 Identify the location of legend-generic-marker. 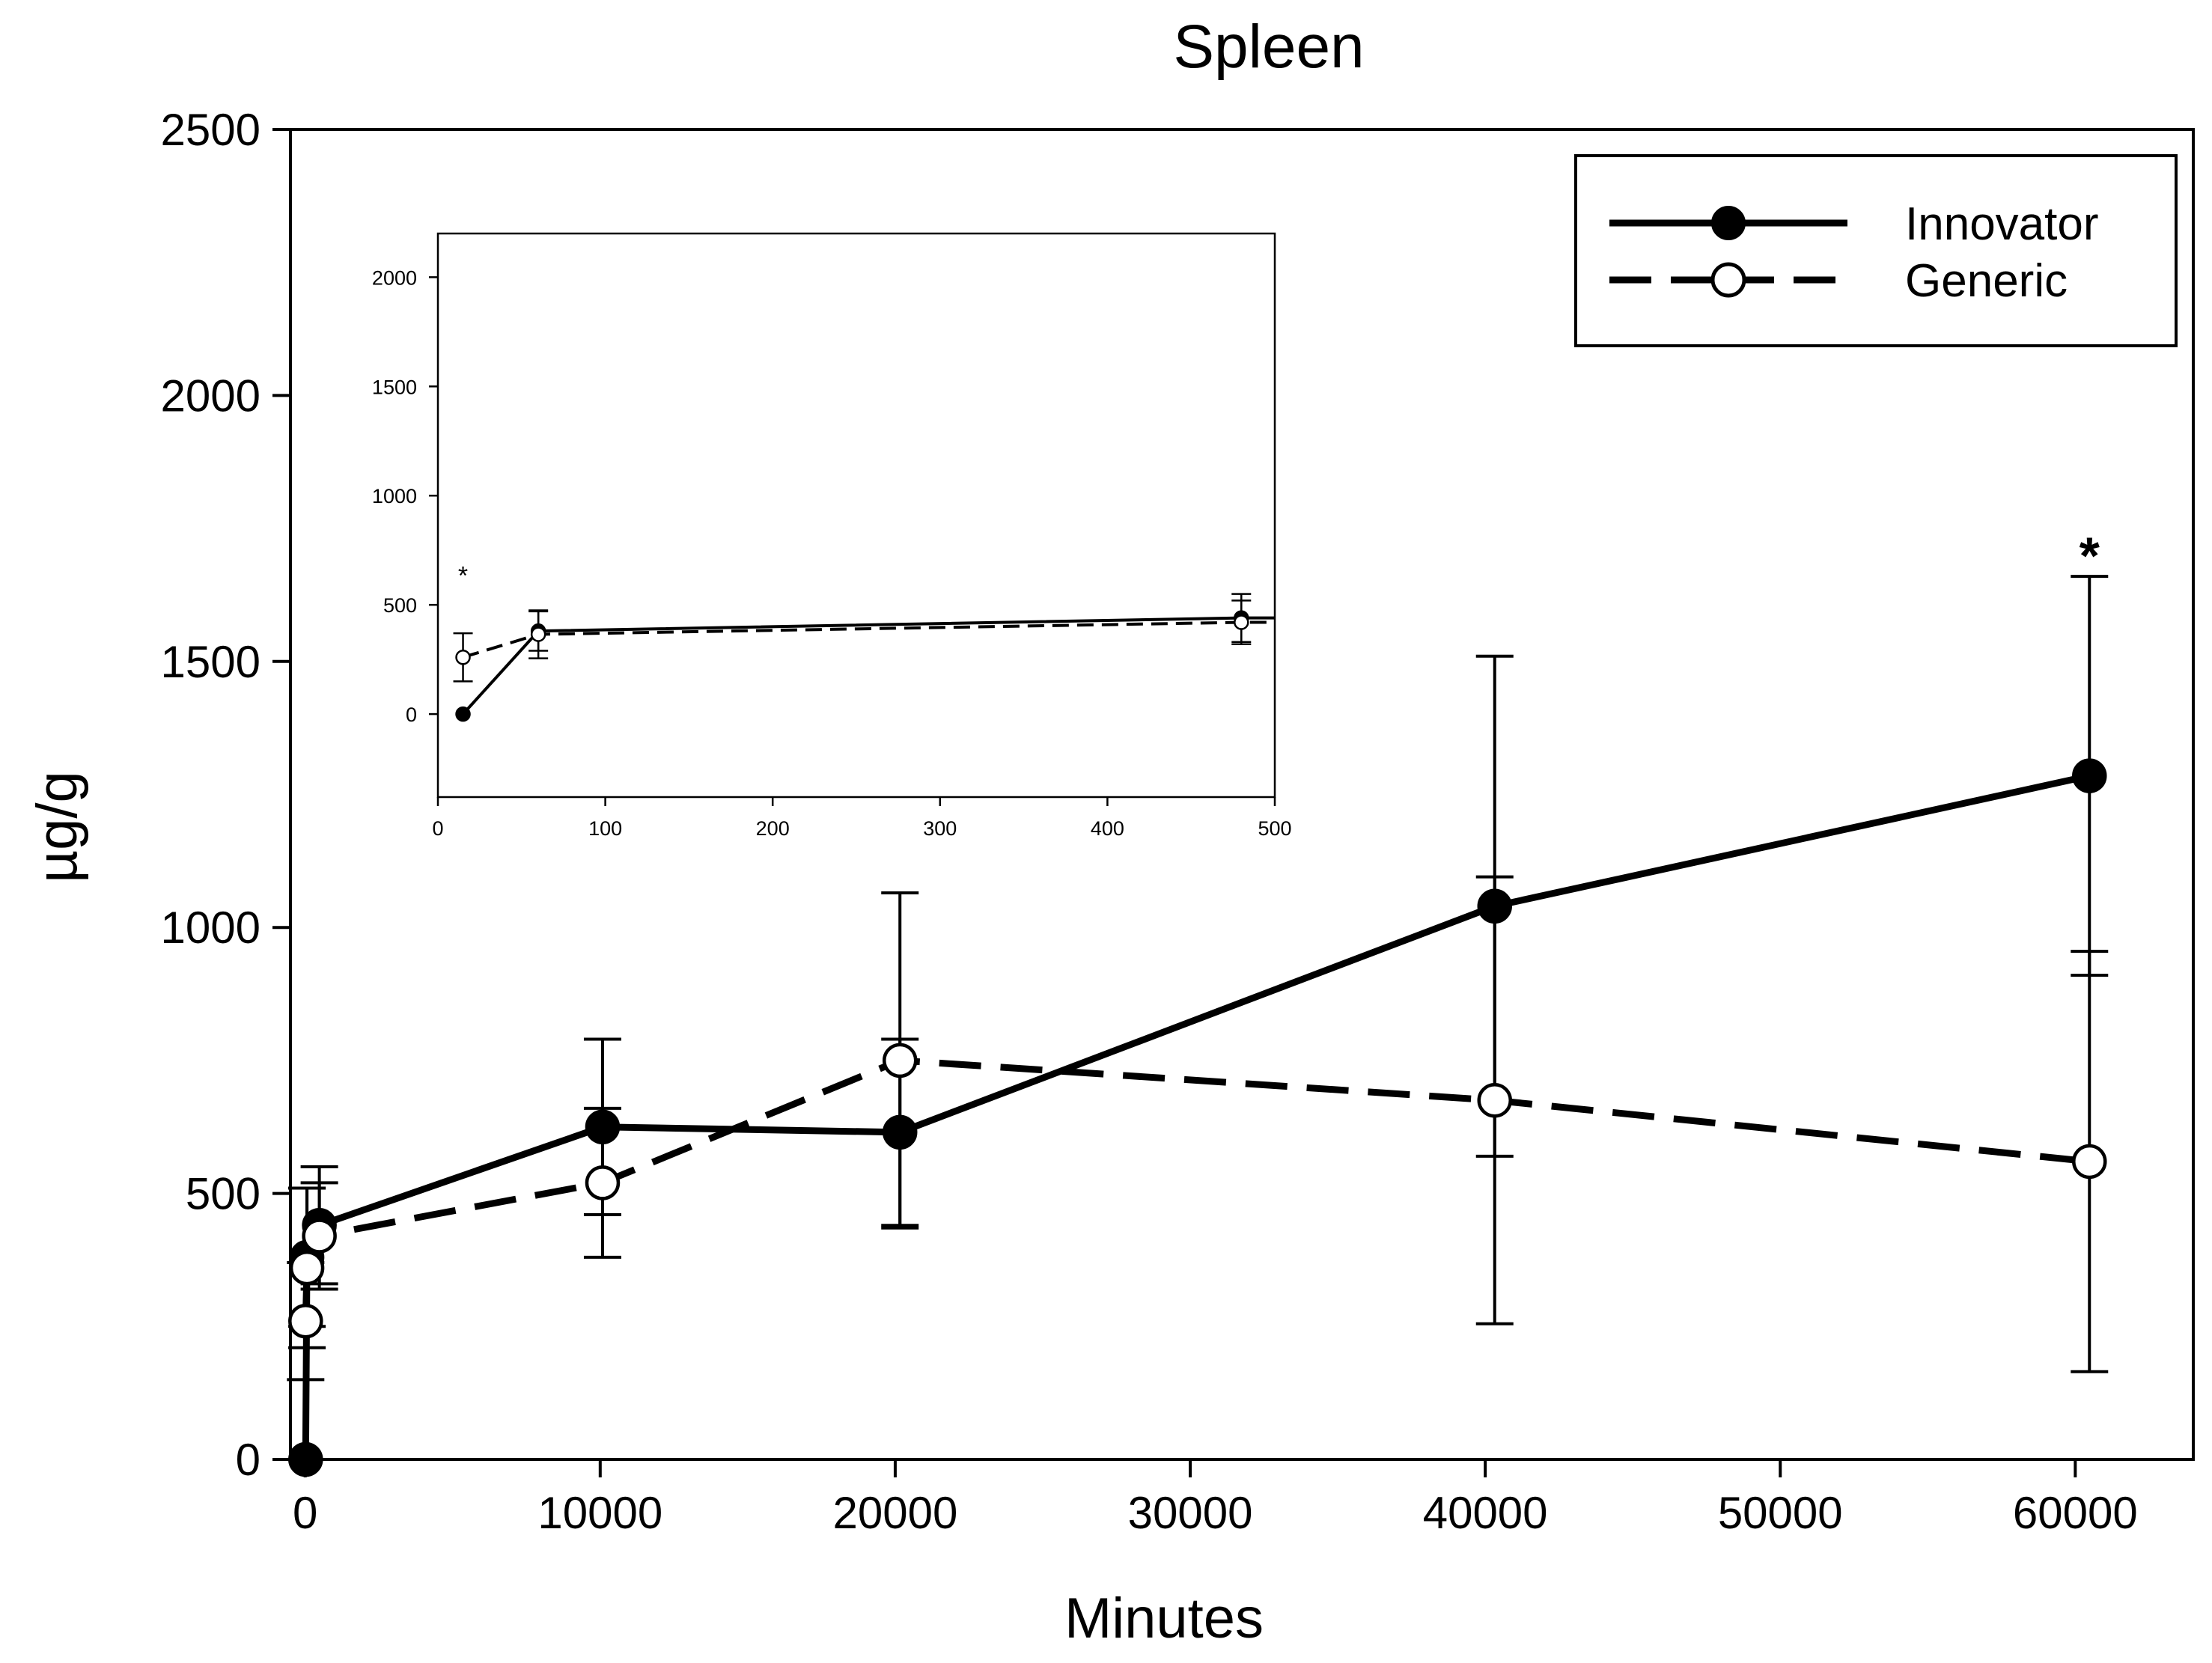
(1728, 280).